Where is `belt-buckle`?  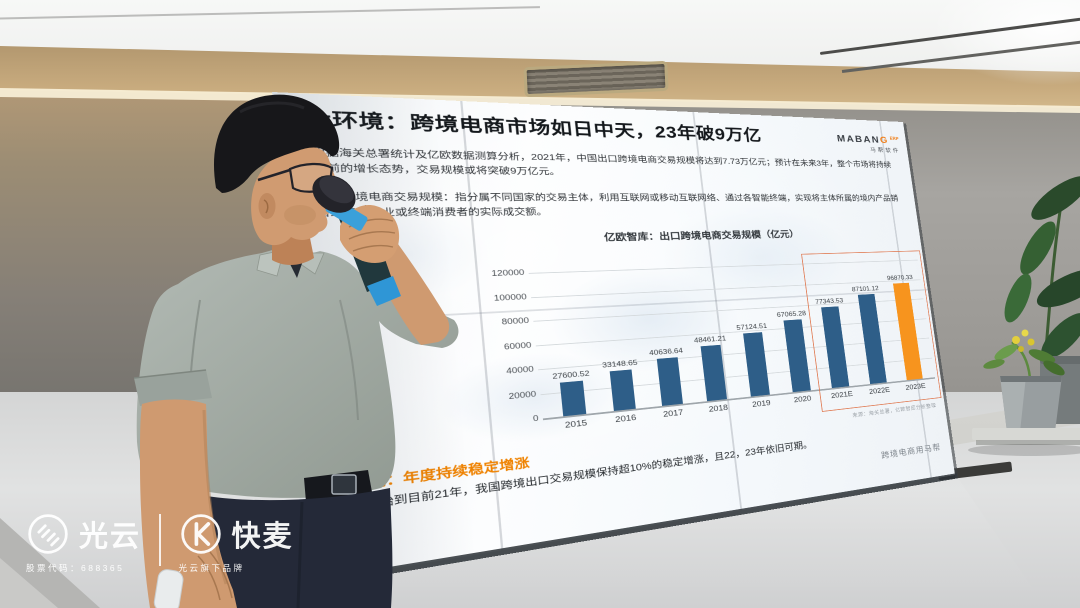
belt-buckle is located at coordinates (344, 484).